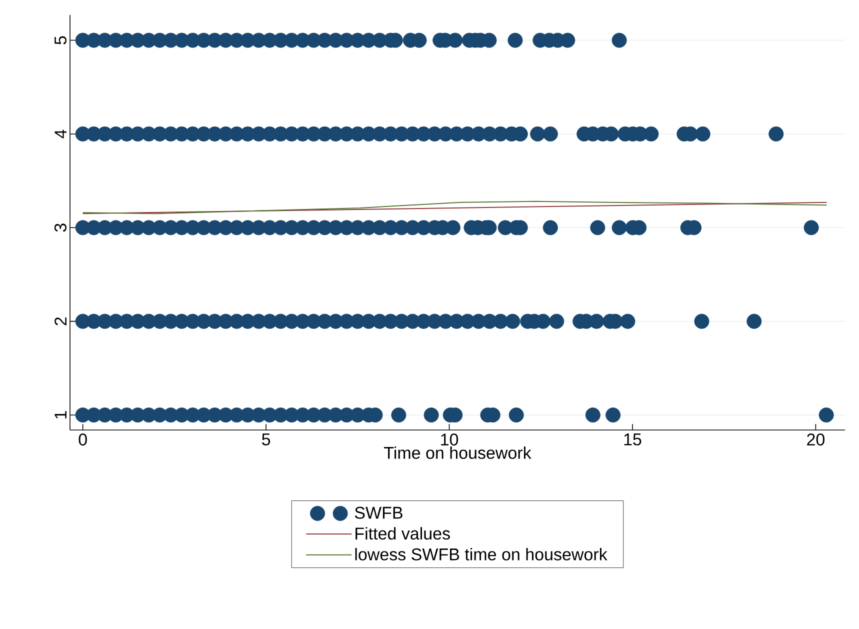 This screenshot has width=859, height=629. I want to click on x-axis-title: Time on housework, so click(458, 452).